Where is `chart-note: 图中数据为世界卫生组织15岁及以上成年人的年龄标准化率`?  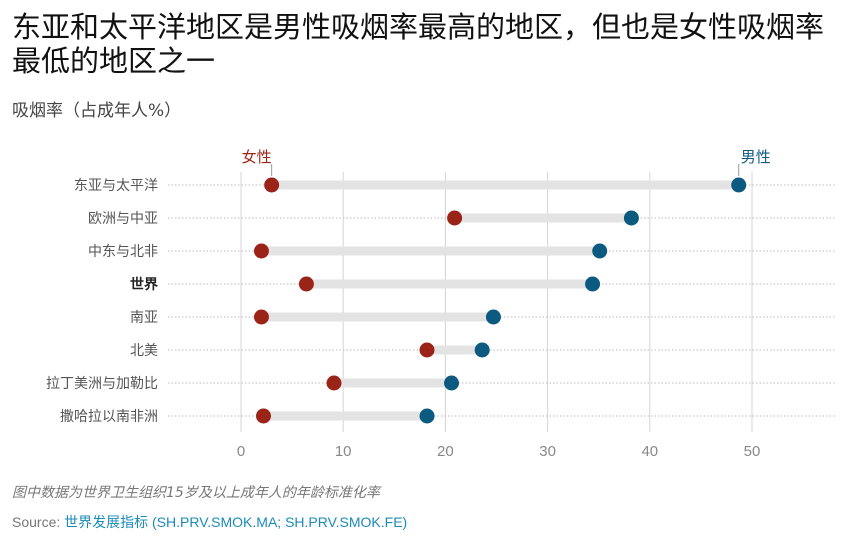
chart-note: 图中数据为世界卫生组织15岁及以上成年人的年龄标准化率 is located at coordinates (196, 493).